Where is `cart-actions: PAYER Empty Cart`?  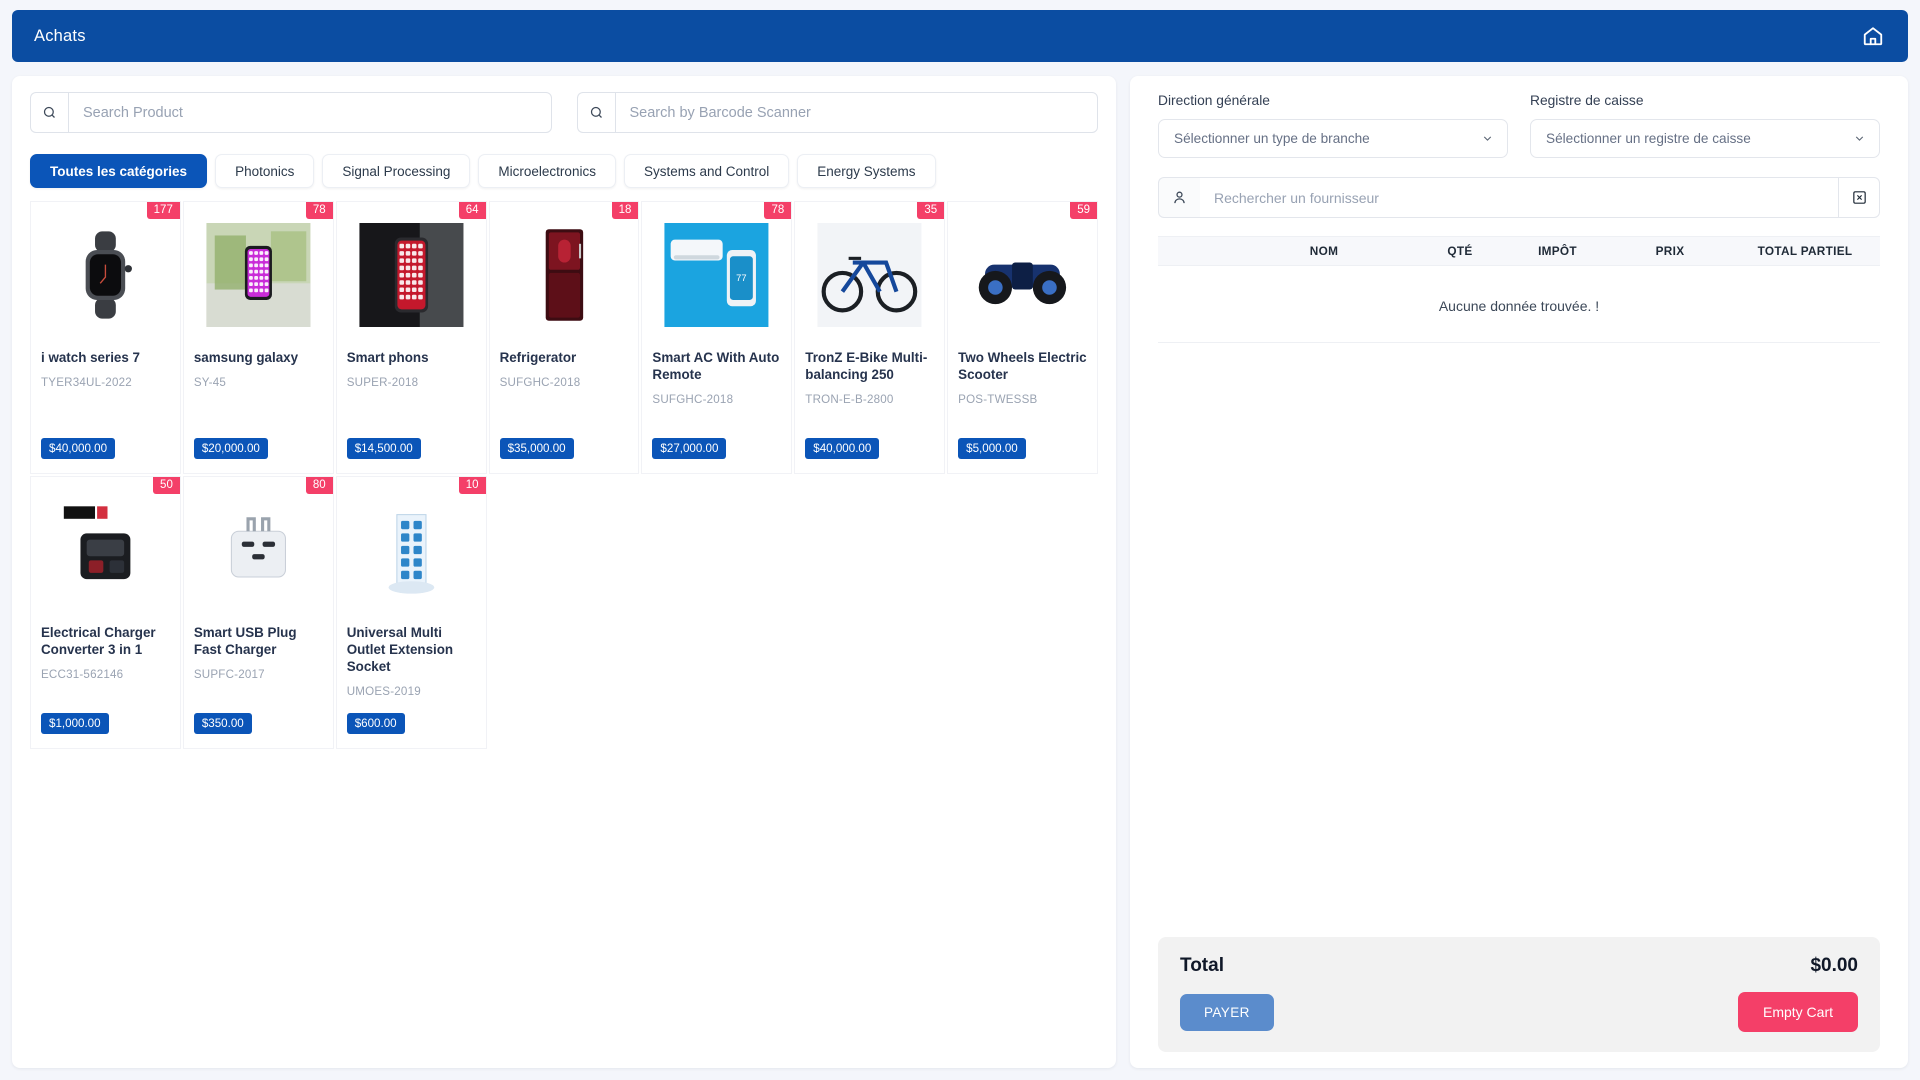 cart-actions: PAYER Empty Cart is located at coordinates (1519, 1012).